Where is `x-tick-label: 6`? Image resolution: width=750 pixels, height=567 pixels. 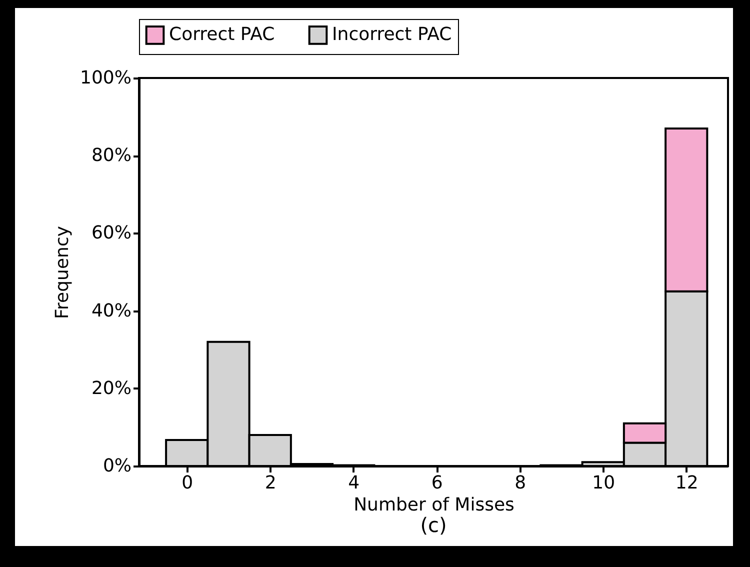 x-tick-label: 6 is located at coordinates (437, 483).